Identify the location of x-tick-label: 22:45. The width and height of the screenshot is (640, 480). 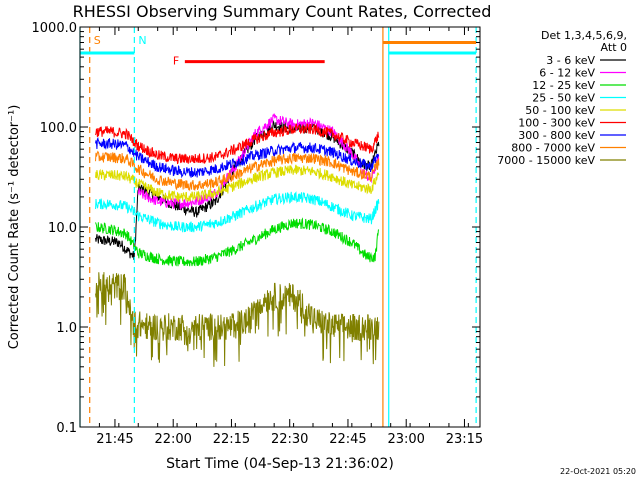
(347, 439).